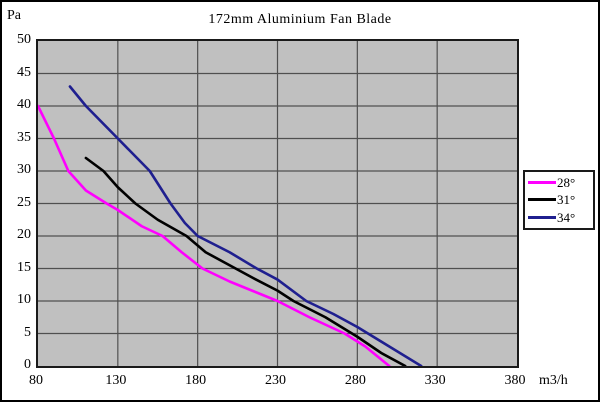 Image resolution: width=600 pixels, height=402 pixels. I want to click on y-tick-label: 35, so click(24, 137).